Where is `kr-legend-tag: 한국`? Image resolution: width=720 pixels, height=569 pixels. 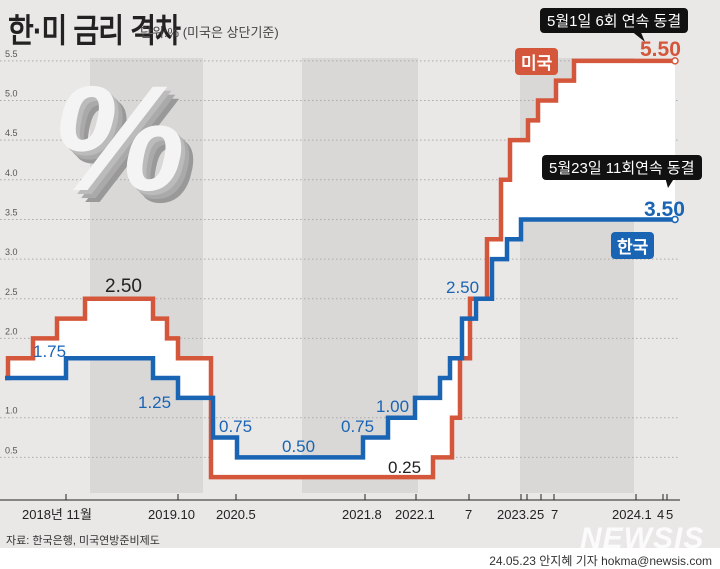
kr-legend-tag: 한국 is located at coordinates (633, 245).